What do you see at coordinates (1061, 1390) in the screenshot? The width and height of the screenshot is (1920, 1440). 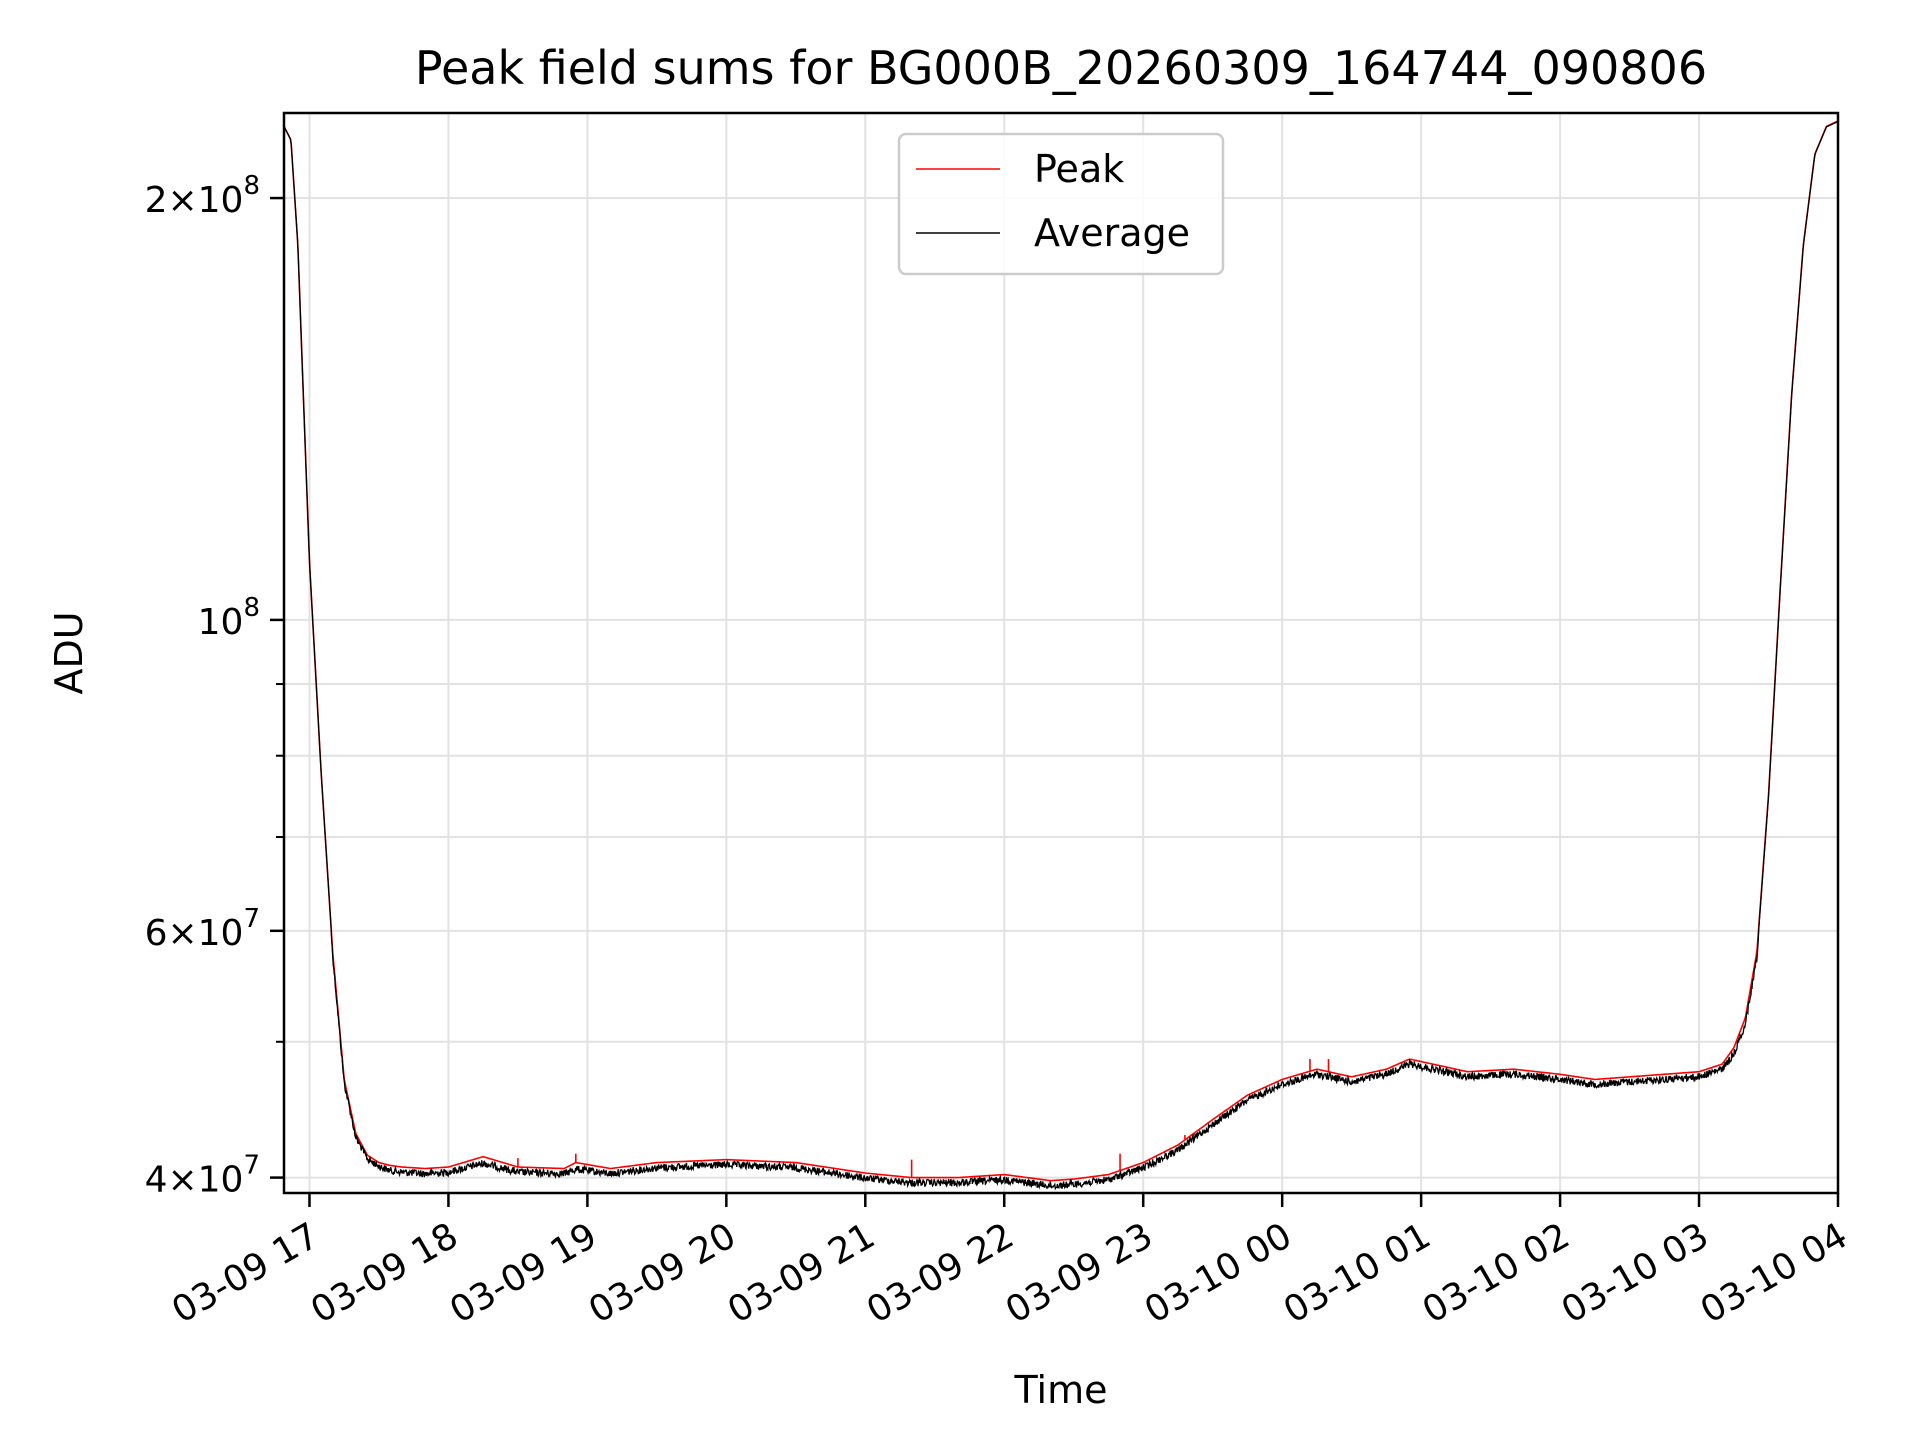 I see `x-axis-label: Time` at bounding box center [1061, 1390].